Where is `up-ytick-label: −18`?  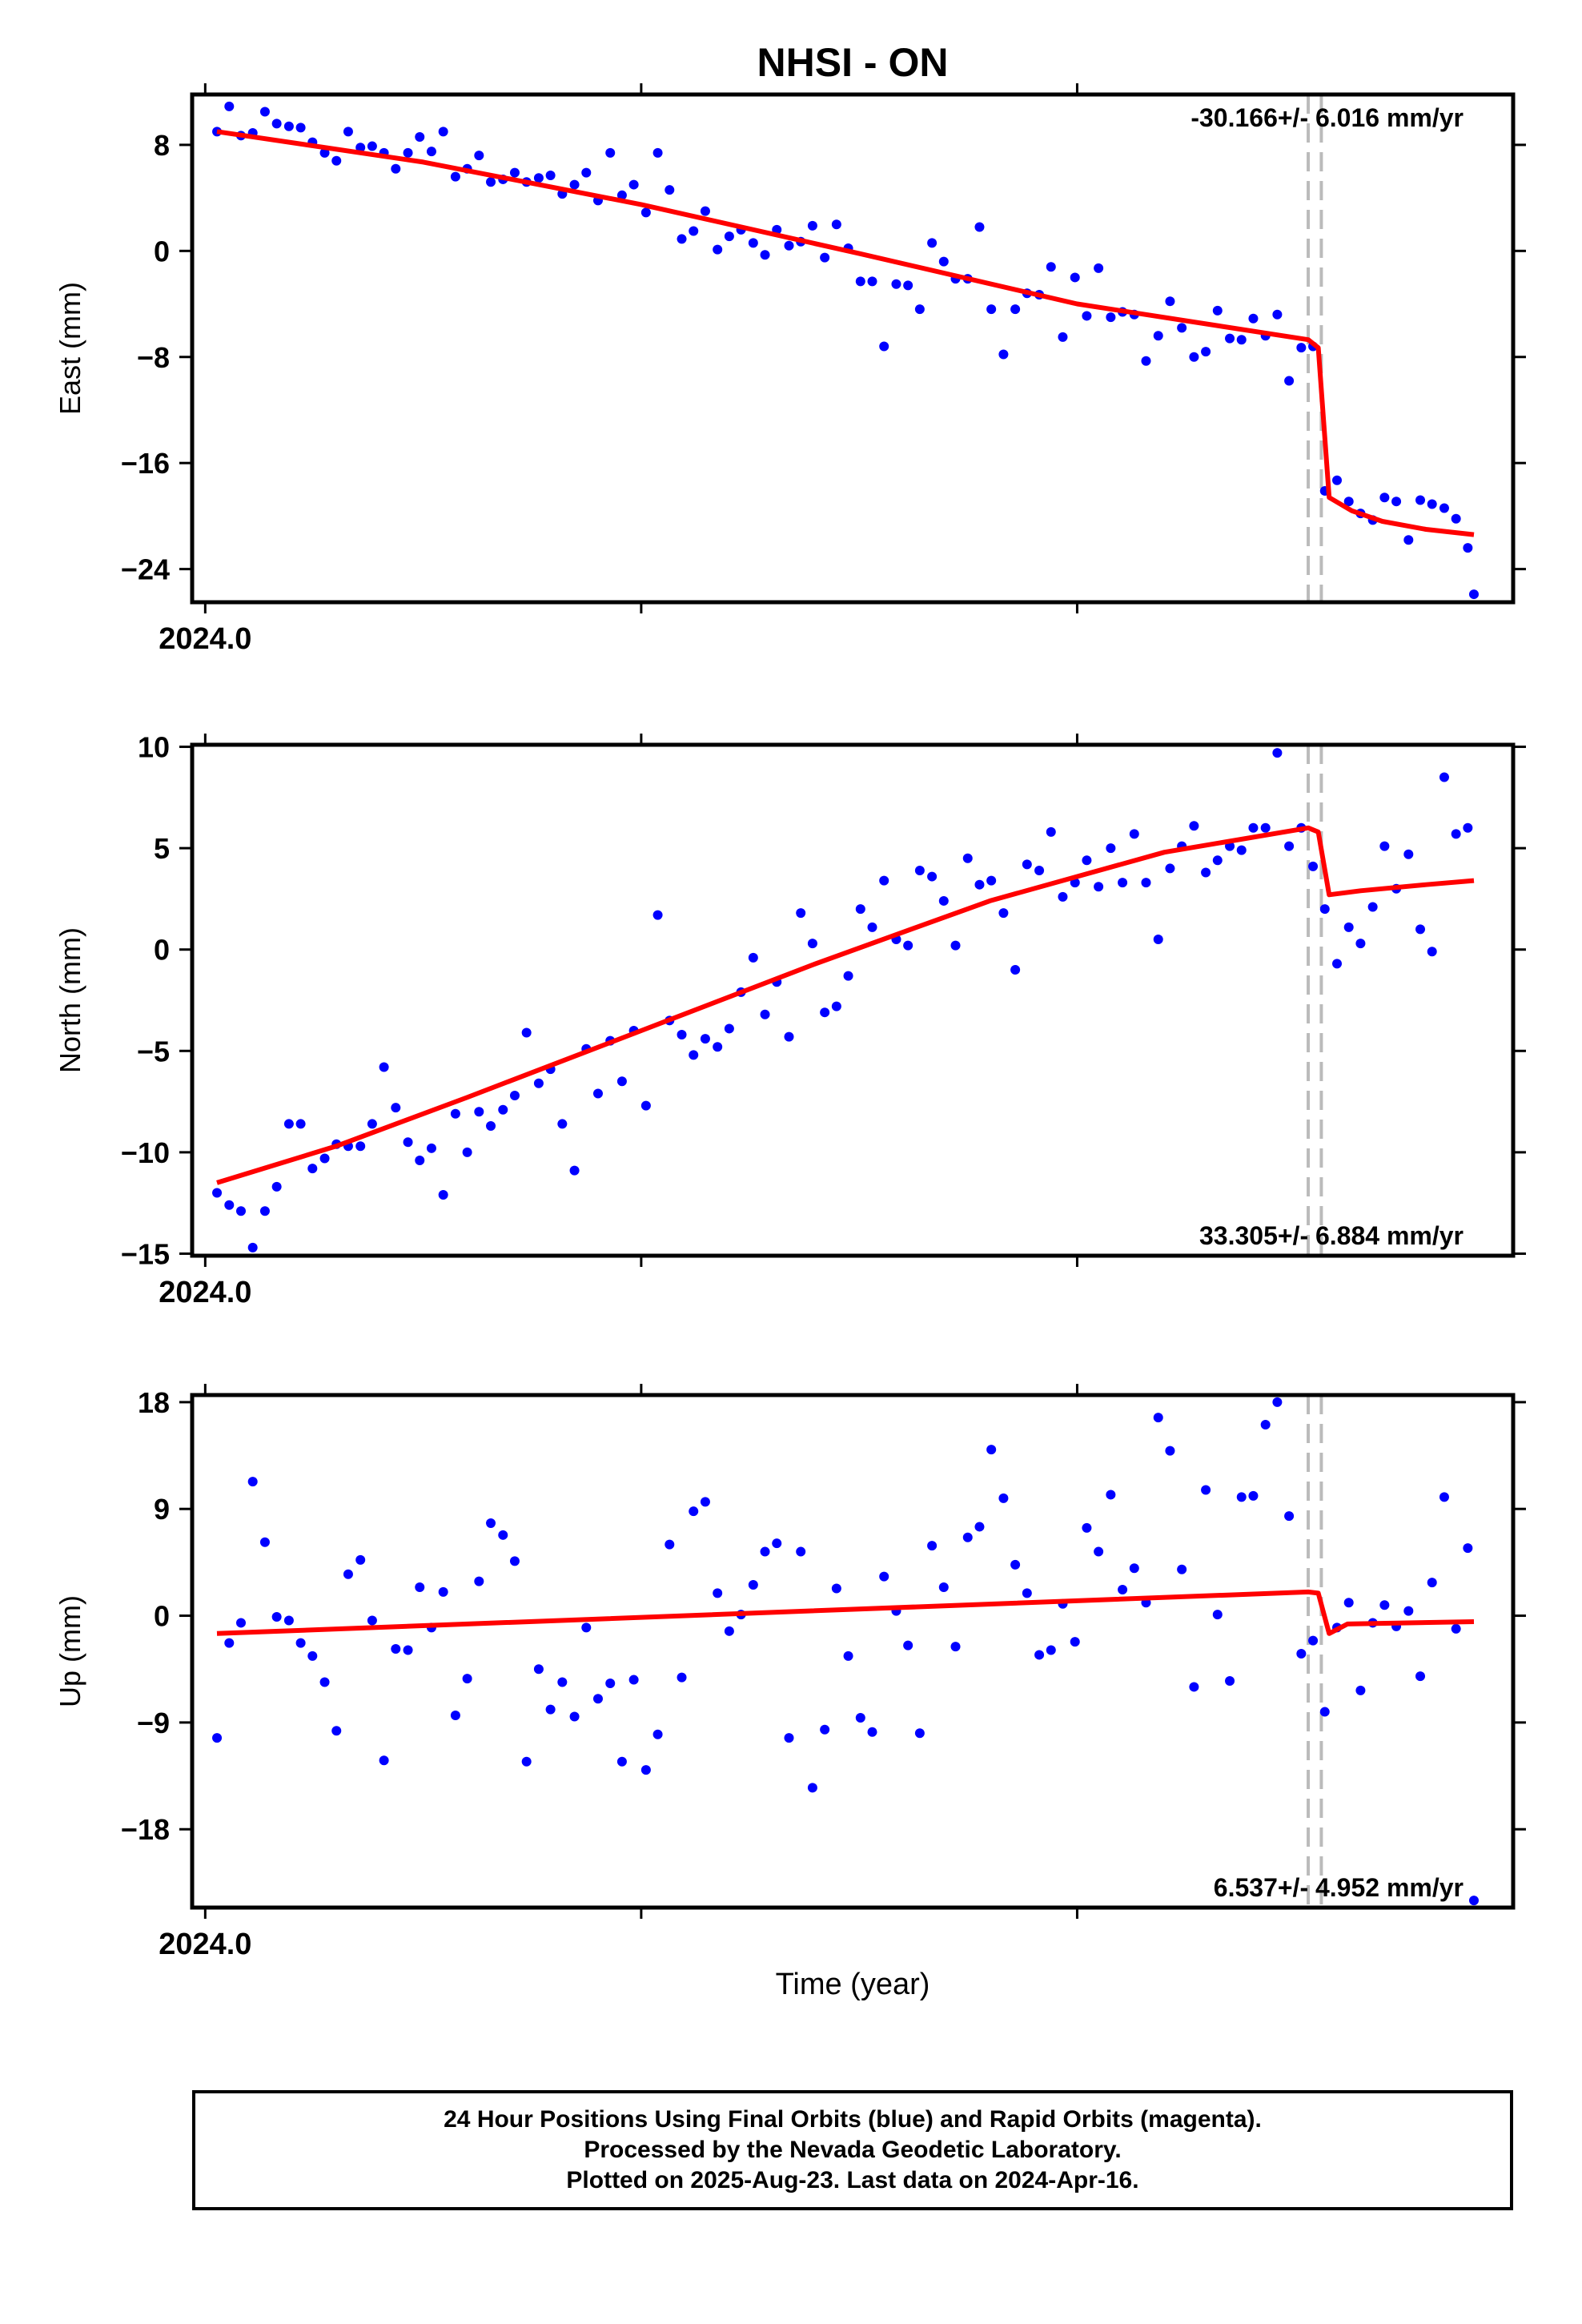
up-ytick-label: −18 is located at coordinates (145, 1830).